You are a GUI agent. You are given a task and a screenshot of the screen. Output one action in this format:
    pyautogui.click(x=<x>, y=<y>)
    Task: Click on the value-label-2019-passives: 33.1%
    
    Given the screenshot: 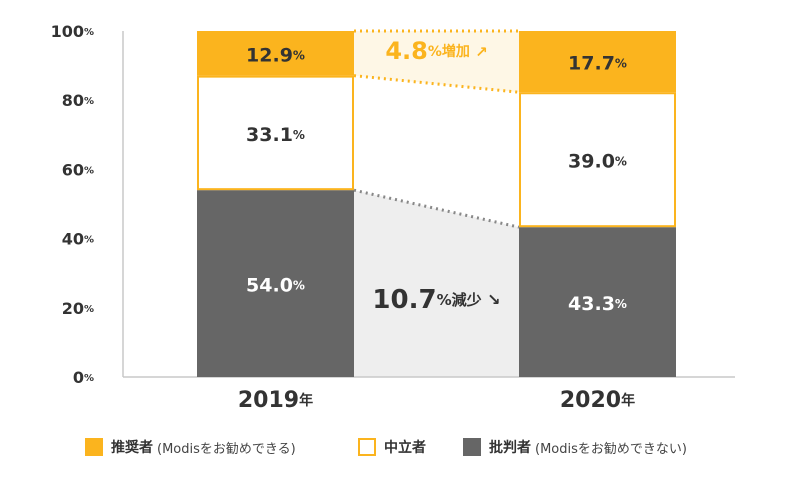 What is the action you would take?
    pyautogui.click(x=275, y=134)
    